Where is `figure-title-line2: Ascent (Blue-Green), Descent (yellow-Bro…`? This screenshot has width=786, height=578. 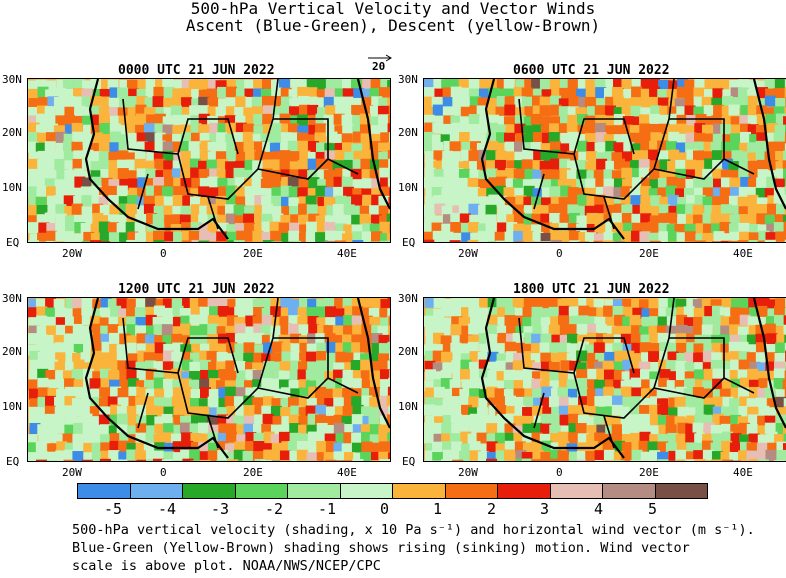 figure-title-line2: Ascent (Blue-Green), Descent (yellow-Bro… is located at coordinates (393, 25).